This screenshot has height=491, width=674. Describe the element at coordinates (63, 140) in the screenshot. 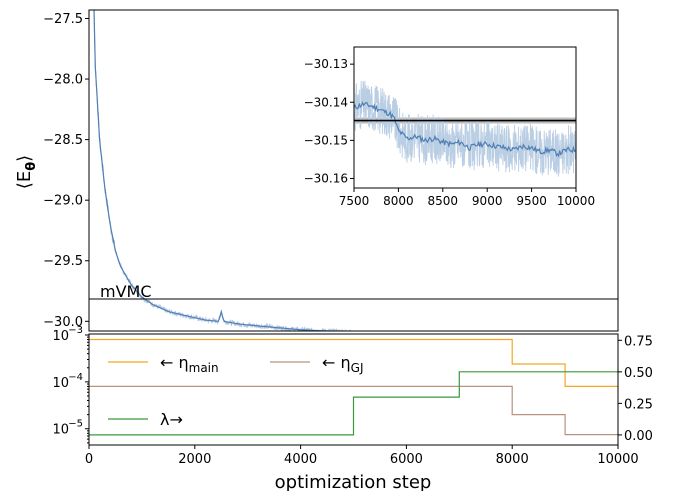

I see `energy-y-tick-label: −28.5` at that location.